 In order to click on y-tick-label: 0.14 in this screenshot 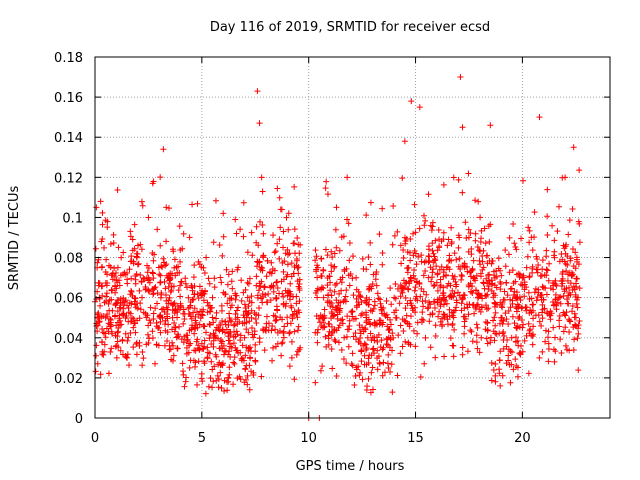, I will do `click(68, 138)`.